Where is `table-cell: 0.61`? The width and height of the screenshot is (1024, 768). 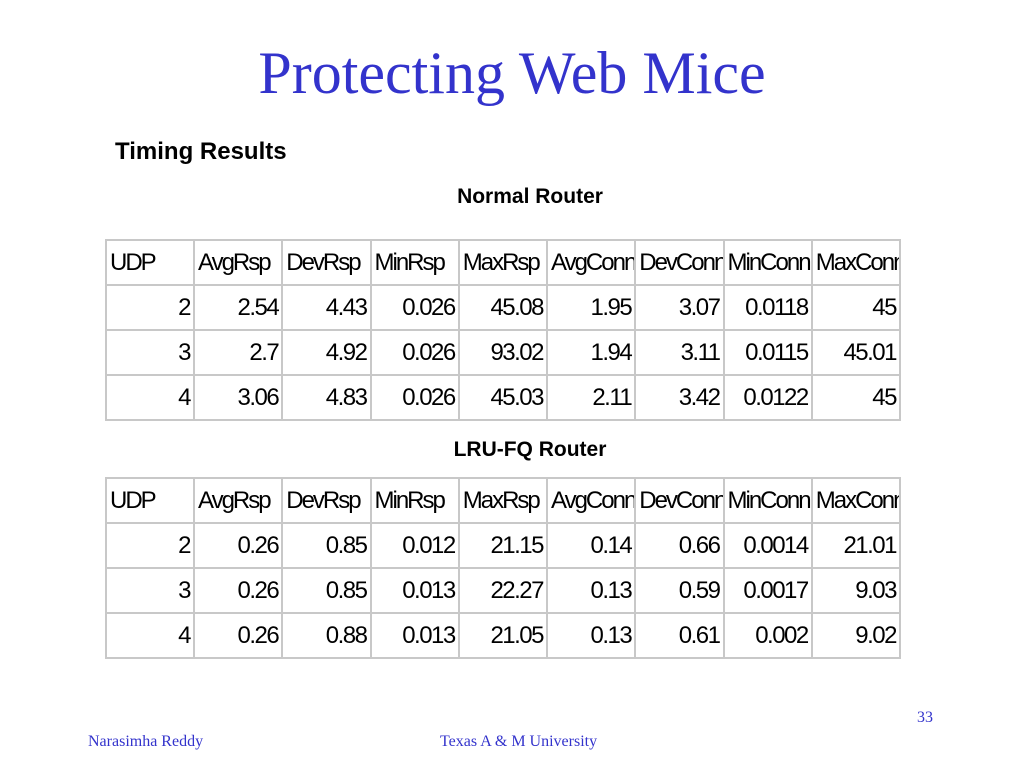
table-cell: 0.61 is located at coordinates (679, 635).